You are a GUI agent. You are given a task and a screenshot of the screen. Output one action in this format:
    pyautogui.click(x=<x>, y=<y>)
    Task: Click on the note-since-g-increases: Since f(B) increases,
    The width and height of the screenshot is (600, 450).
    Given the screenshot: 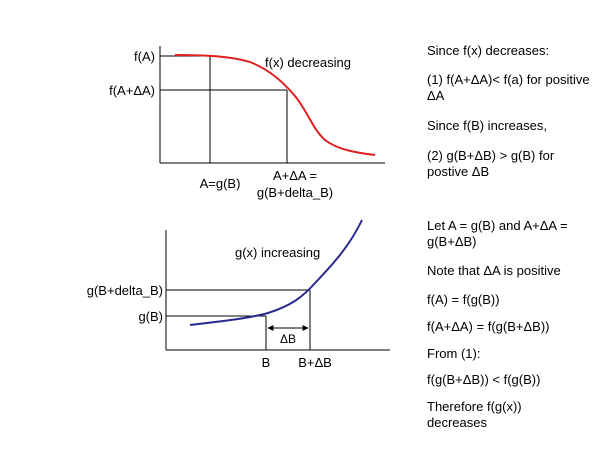 What is the action you would take?
    pyautogui.click(x=487, y=125)
    